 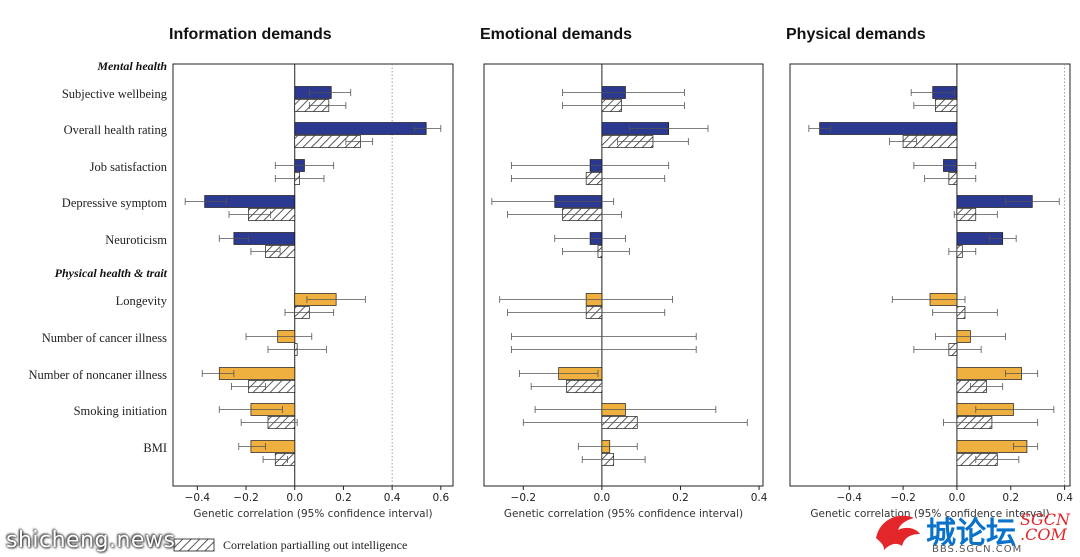 What do you see at coordinates (116, 130) in the screenshot?
I see `category-label: Overall health rating` at bounding box center [116, 130].